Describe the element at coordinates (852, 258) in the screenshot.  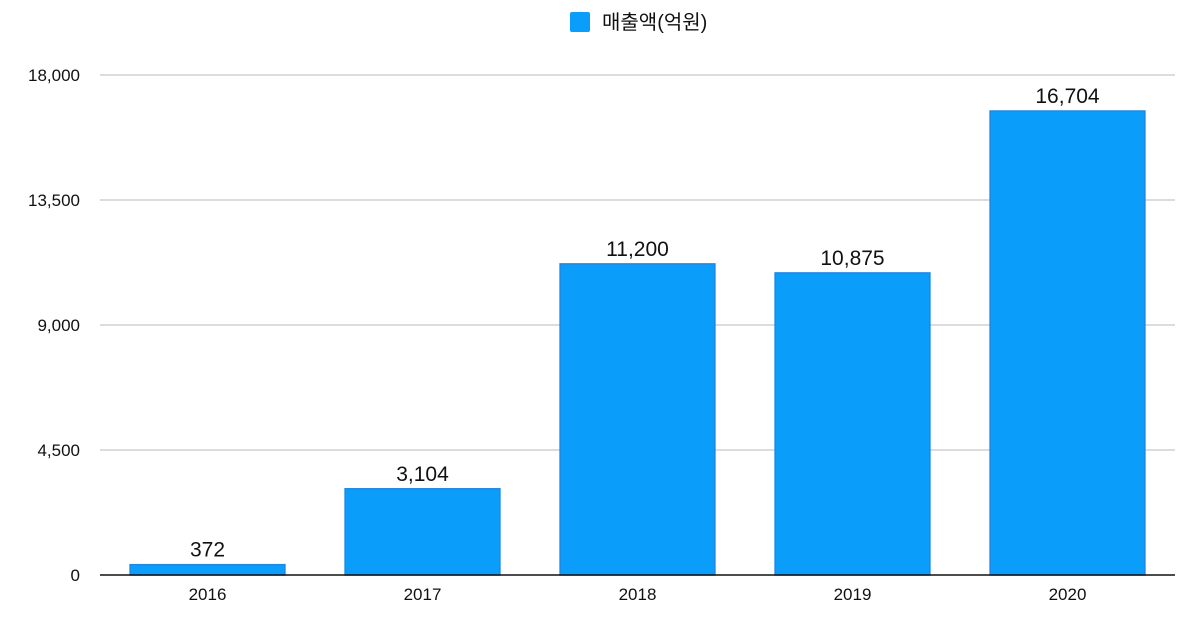
I see `data-label-2019: 10,875` at that location.